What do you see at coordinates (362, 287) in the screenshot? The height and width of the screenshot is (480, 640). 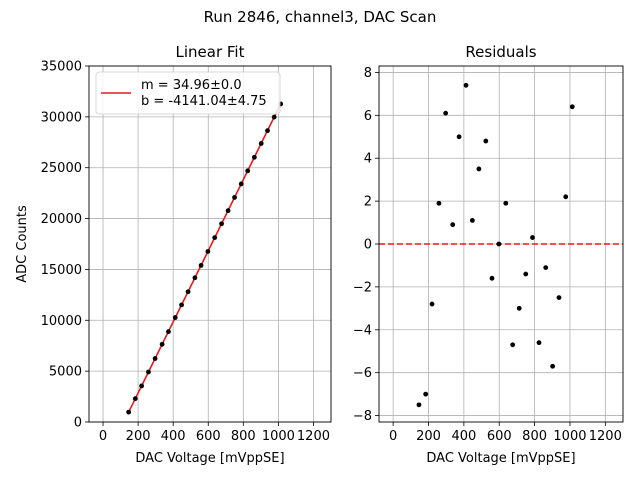 I see `residuals-y-tick-label: −2` at bounding box center [362, 287].